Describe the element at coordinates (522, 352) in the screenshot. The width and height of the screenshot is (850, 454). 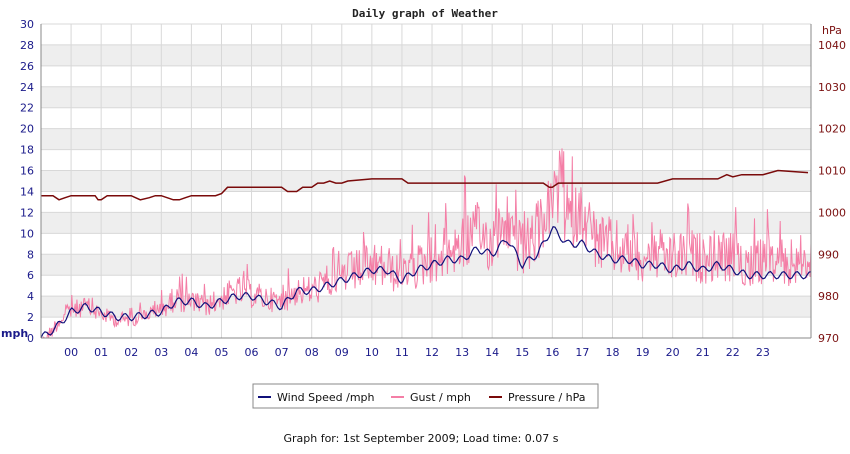
I see `x-tick-label: 15` at that location.